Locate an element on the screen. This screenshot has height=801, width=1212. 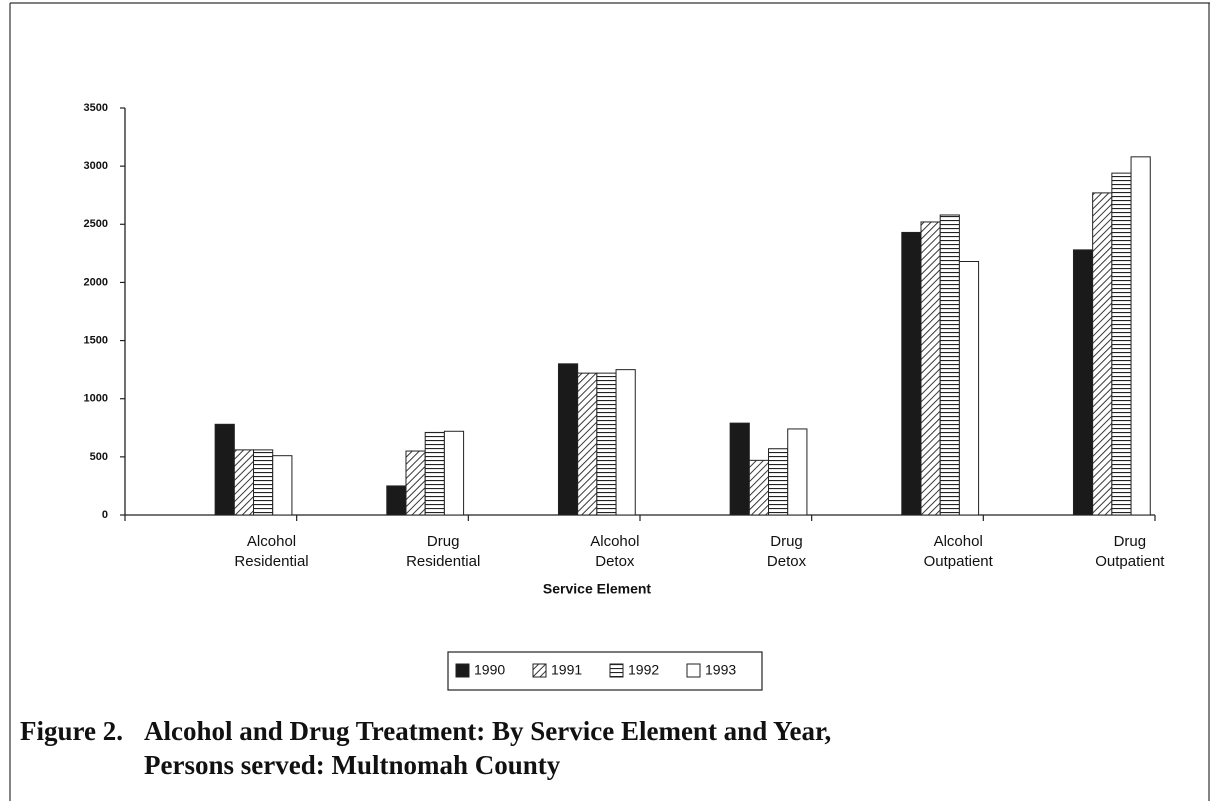
x-axis-label: Service Element is located at coordinates (597, 589).